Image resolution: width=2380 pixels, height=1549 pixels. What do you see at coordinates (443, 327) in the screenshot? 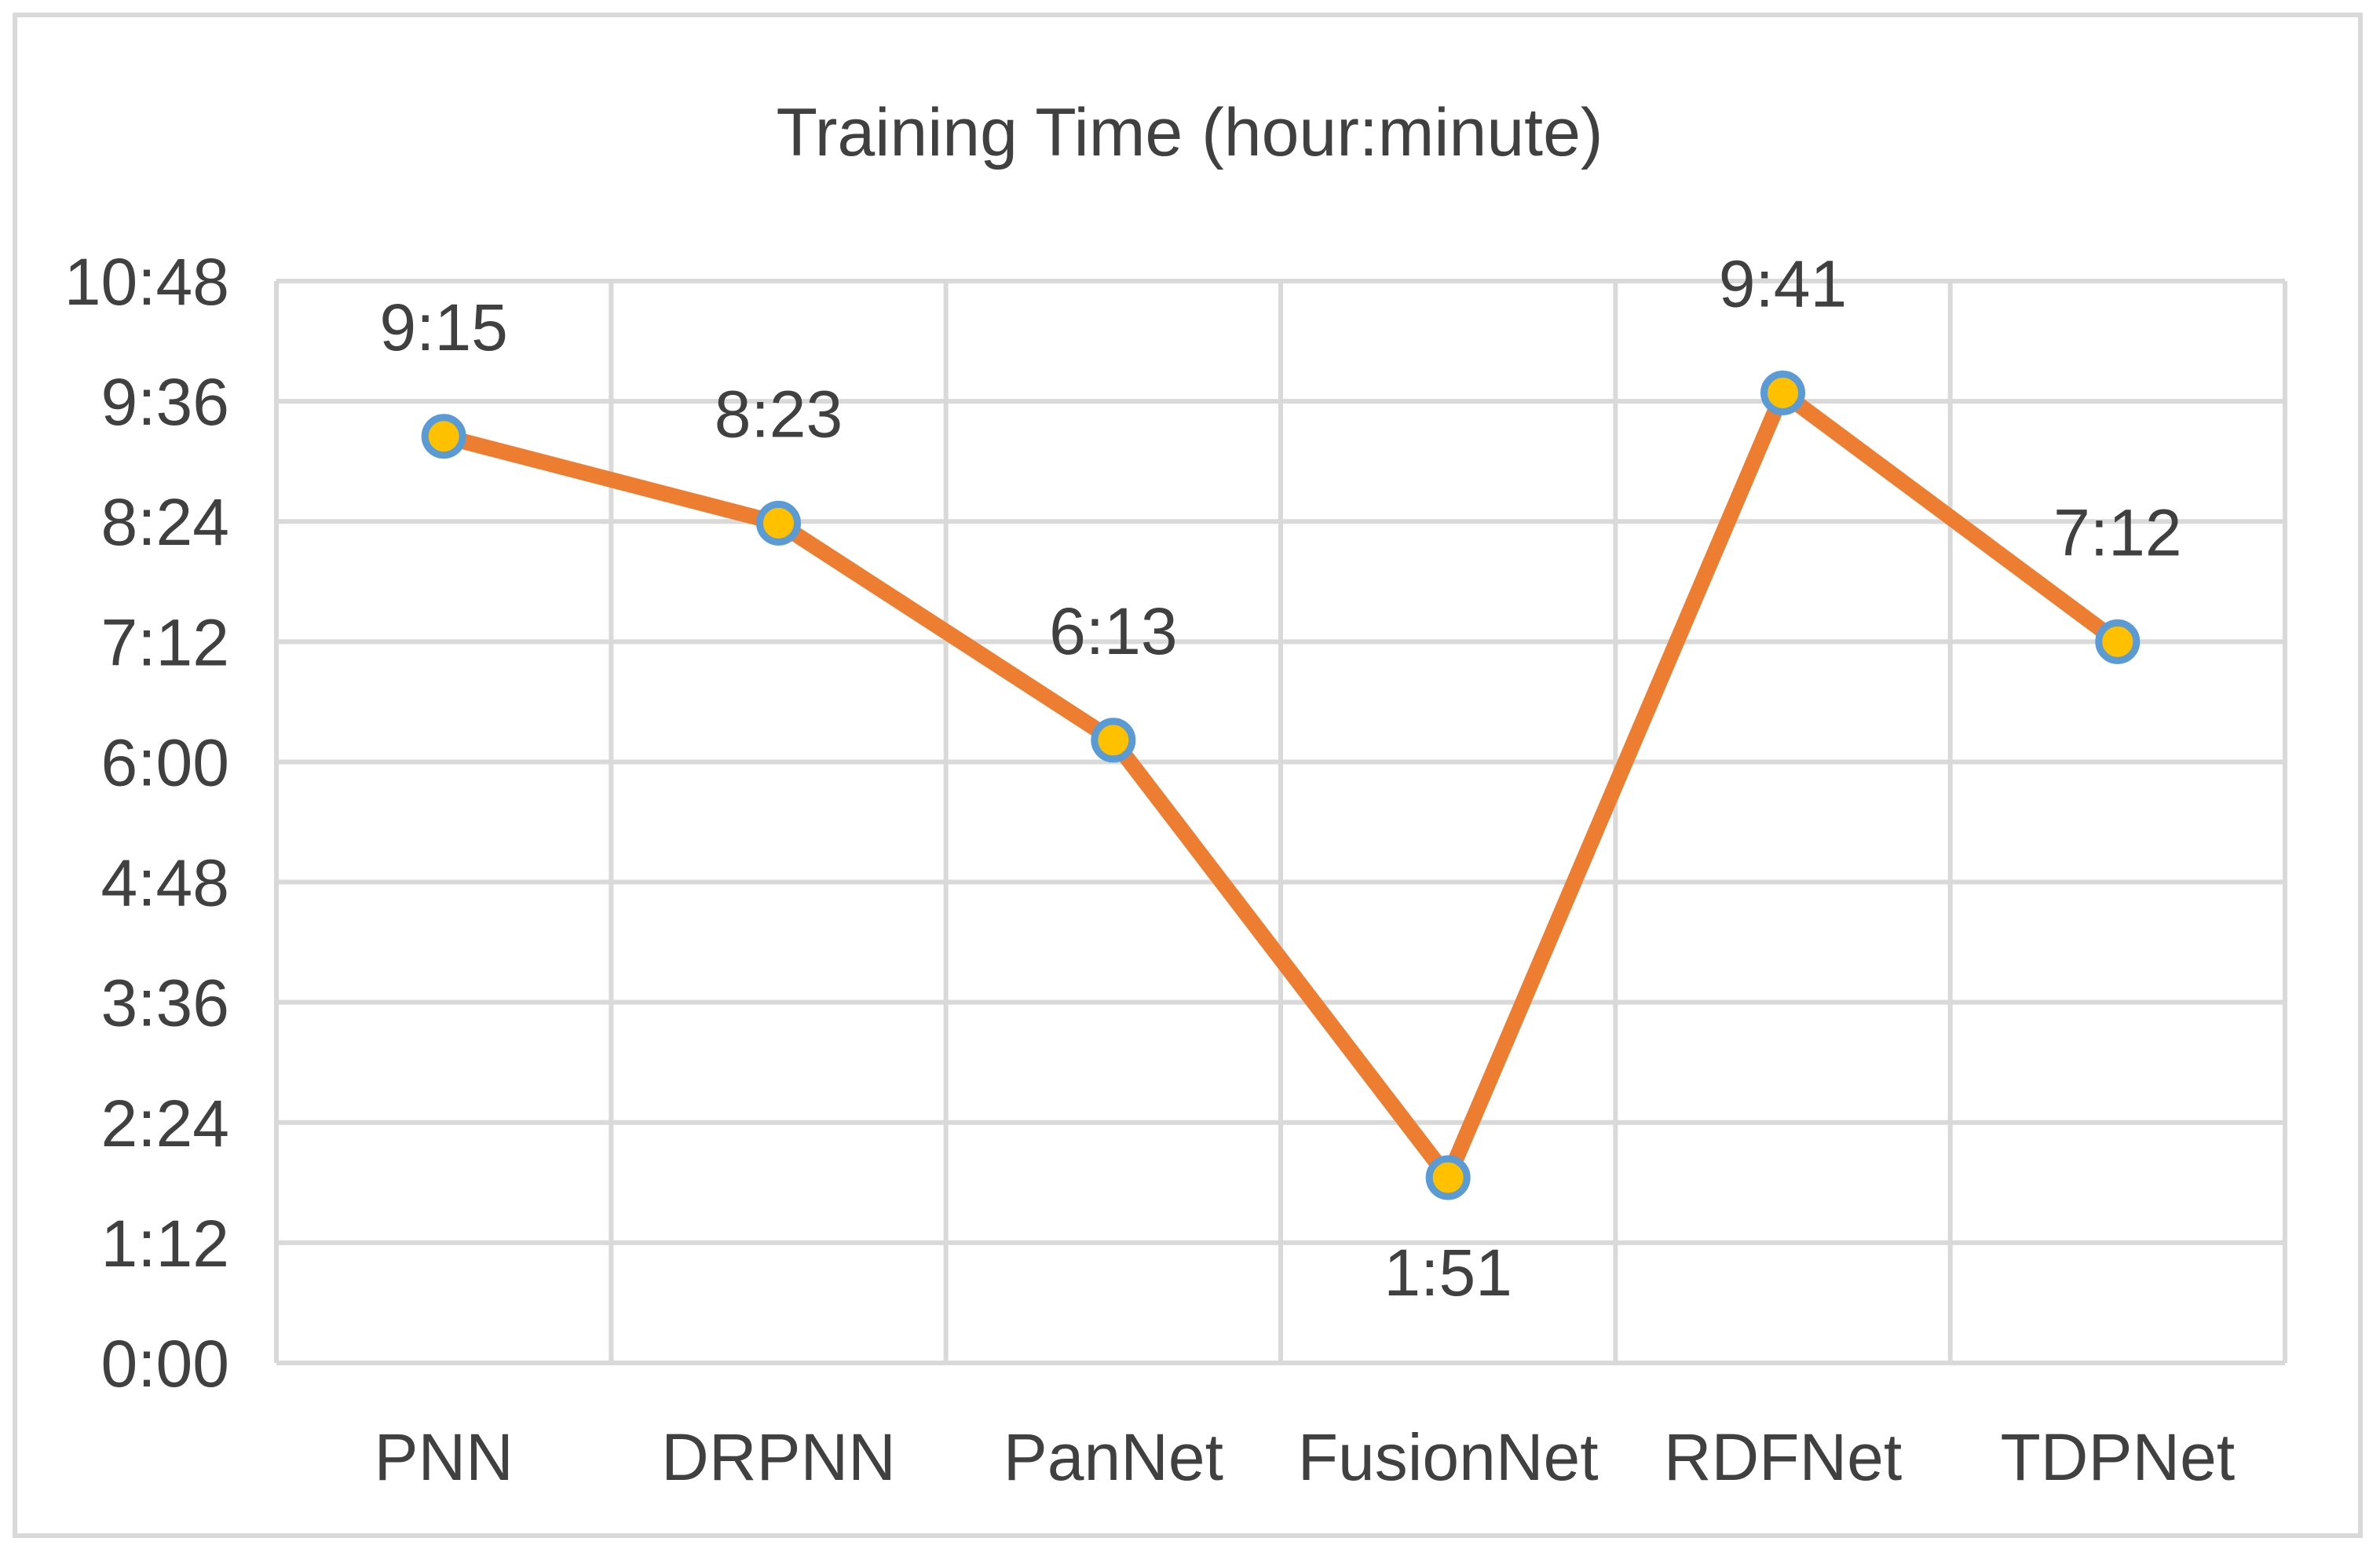
I see `data-label: 9:15` at bounding box center [443, 327].